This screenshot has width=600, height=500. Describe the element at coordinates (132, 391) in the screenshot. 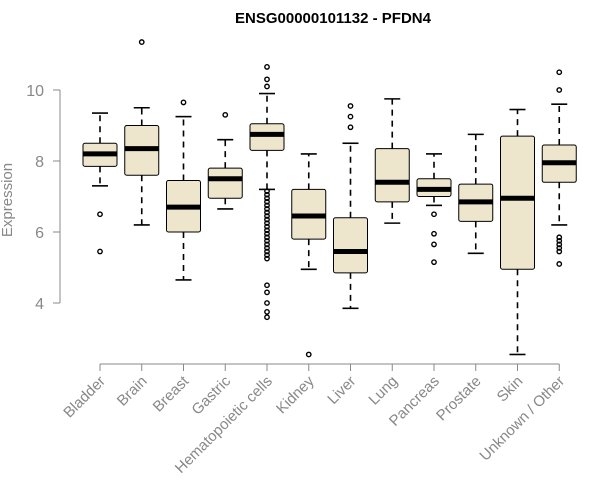

I see `x-tick-label: Brain` at that location.